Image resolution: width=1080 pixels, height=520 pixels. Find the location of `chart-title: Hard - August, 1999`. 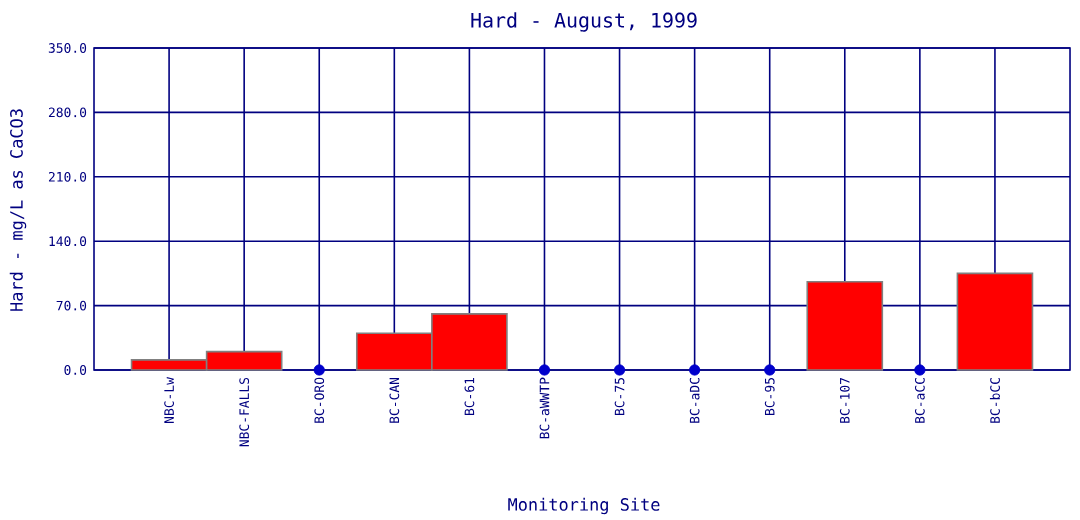

chart-title: Hard - August, 1999 is located at coordinates (584, 22).